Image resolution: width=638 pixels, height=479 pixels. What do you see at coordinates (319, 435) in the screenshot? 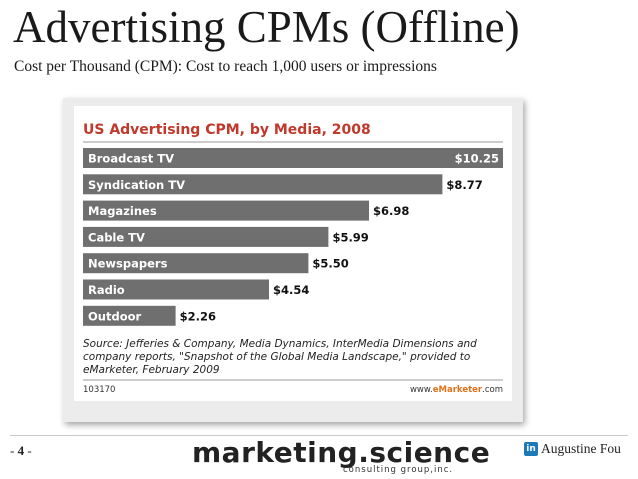
I see `footer-divider` at bounding box center [319, 435].